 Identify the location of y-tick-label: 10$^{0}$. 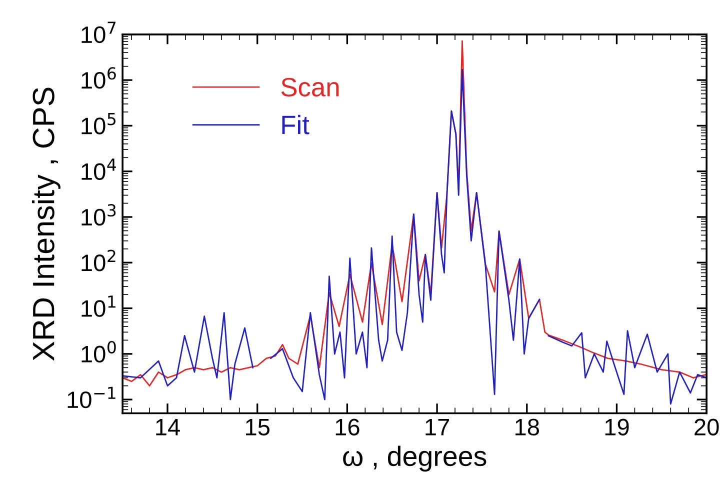
(99, 351).